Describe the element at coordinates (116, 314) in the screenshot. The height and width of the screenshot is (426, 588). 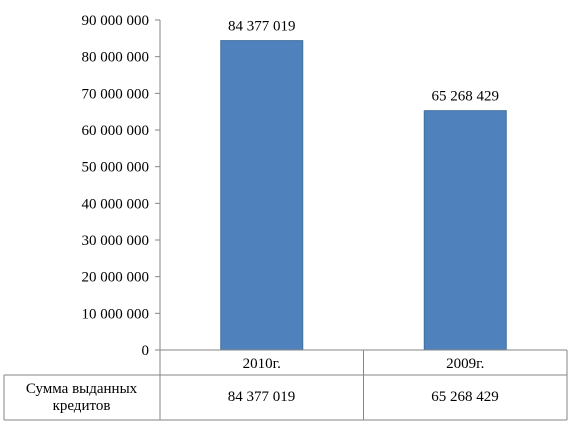
I see `y-tick-label: 10 000 000` at that location.